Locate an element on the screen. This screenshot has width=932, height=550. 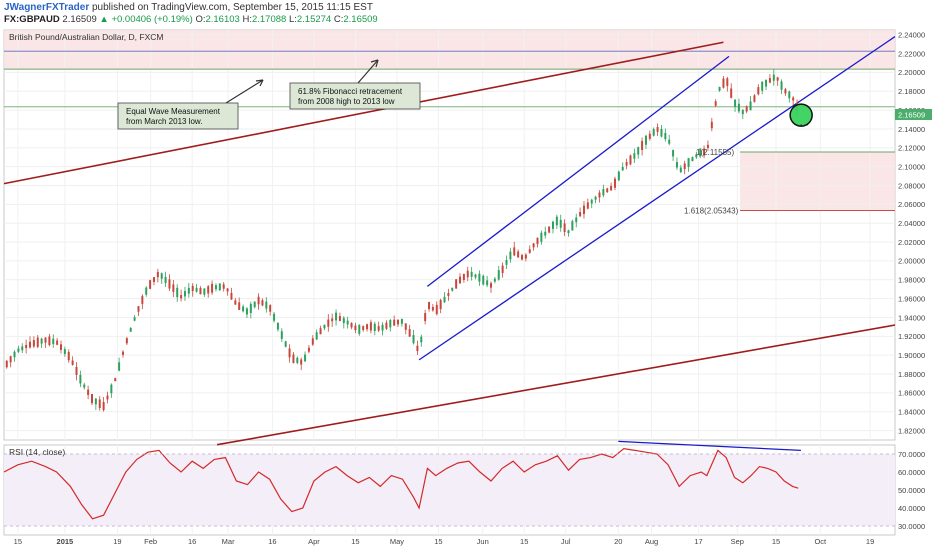
callout-box is located at coordinates (355, 96).